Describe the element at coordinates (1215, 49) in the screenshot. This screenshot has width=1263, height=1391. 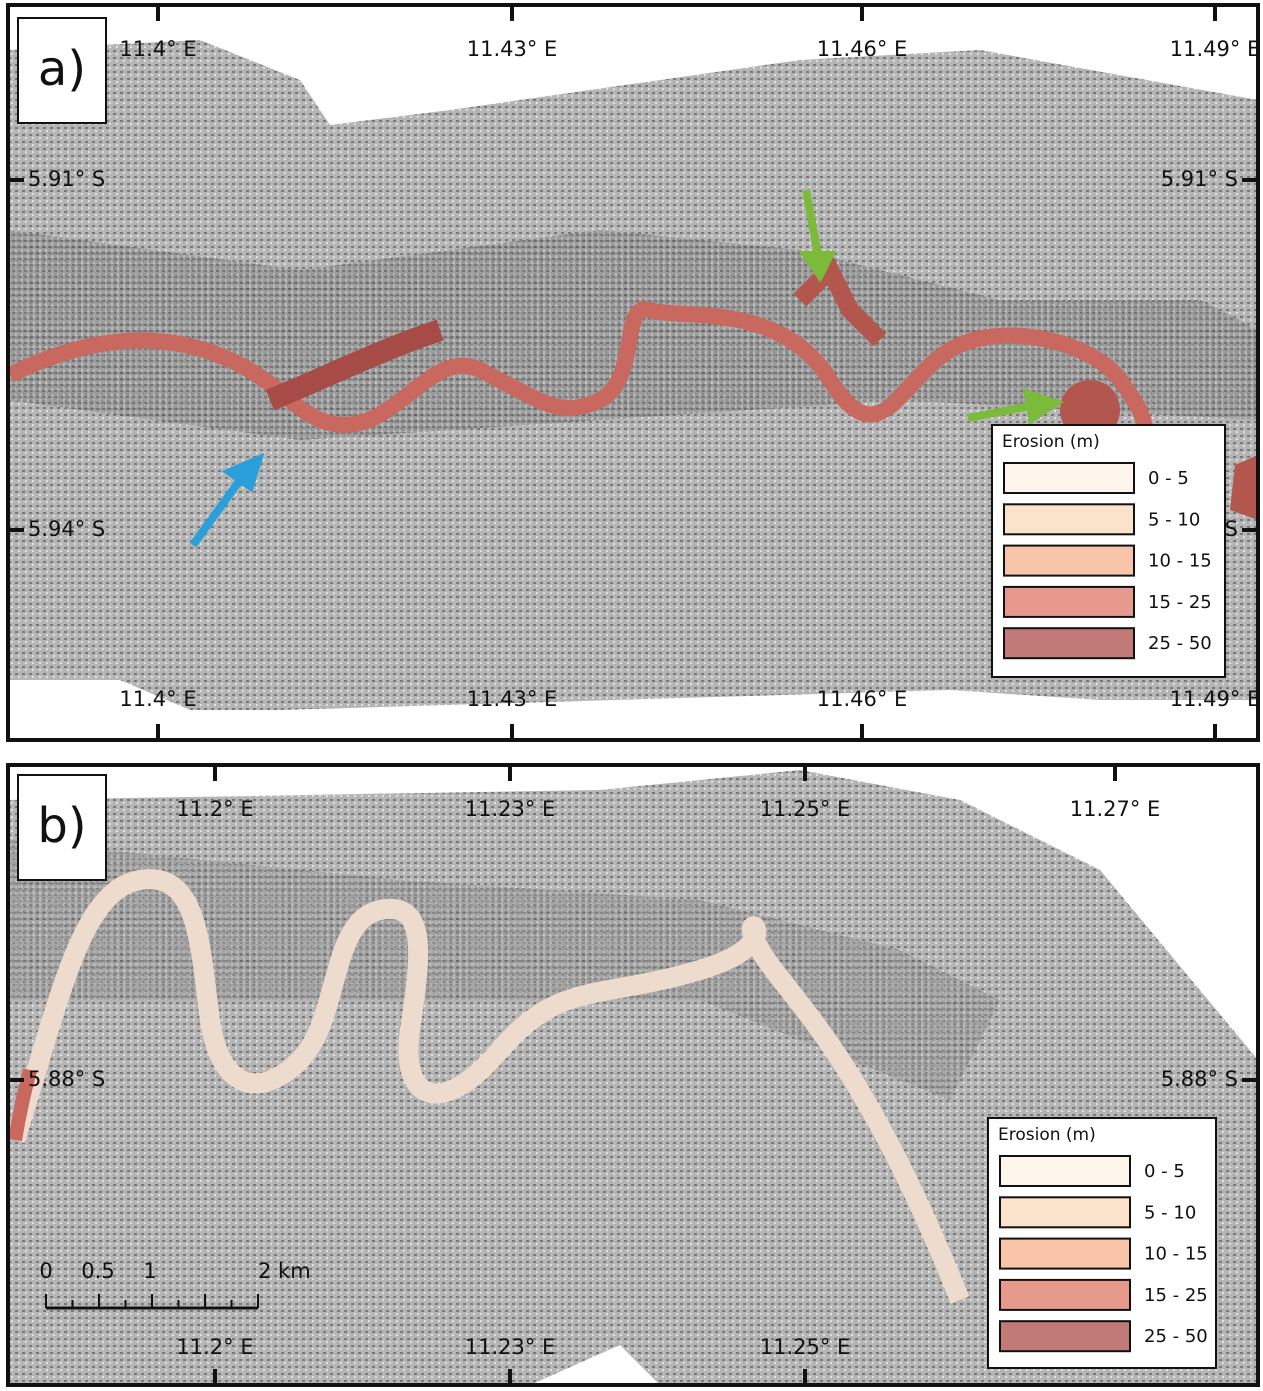
I see `top-coord-label: 11.49° E` at that location.